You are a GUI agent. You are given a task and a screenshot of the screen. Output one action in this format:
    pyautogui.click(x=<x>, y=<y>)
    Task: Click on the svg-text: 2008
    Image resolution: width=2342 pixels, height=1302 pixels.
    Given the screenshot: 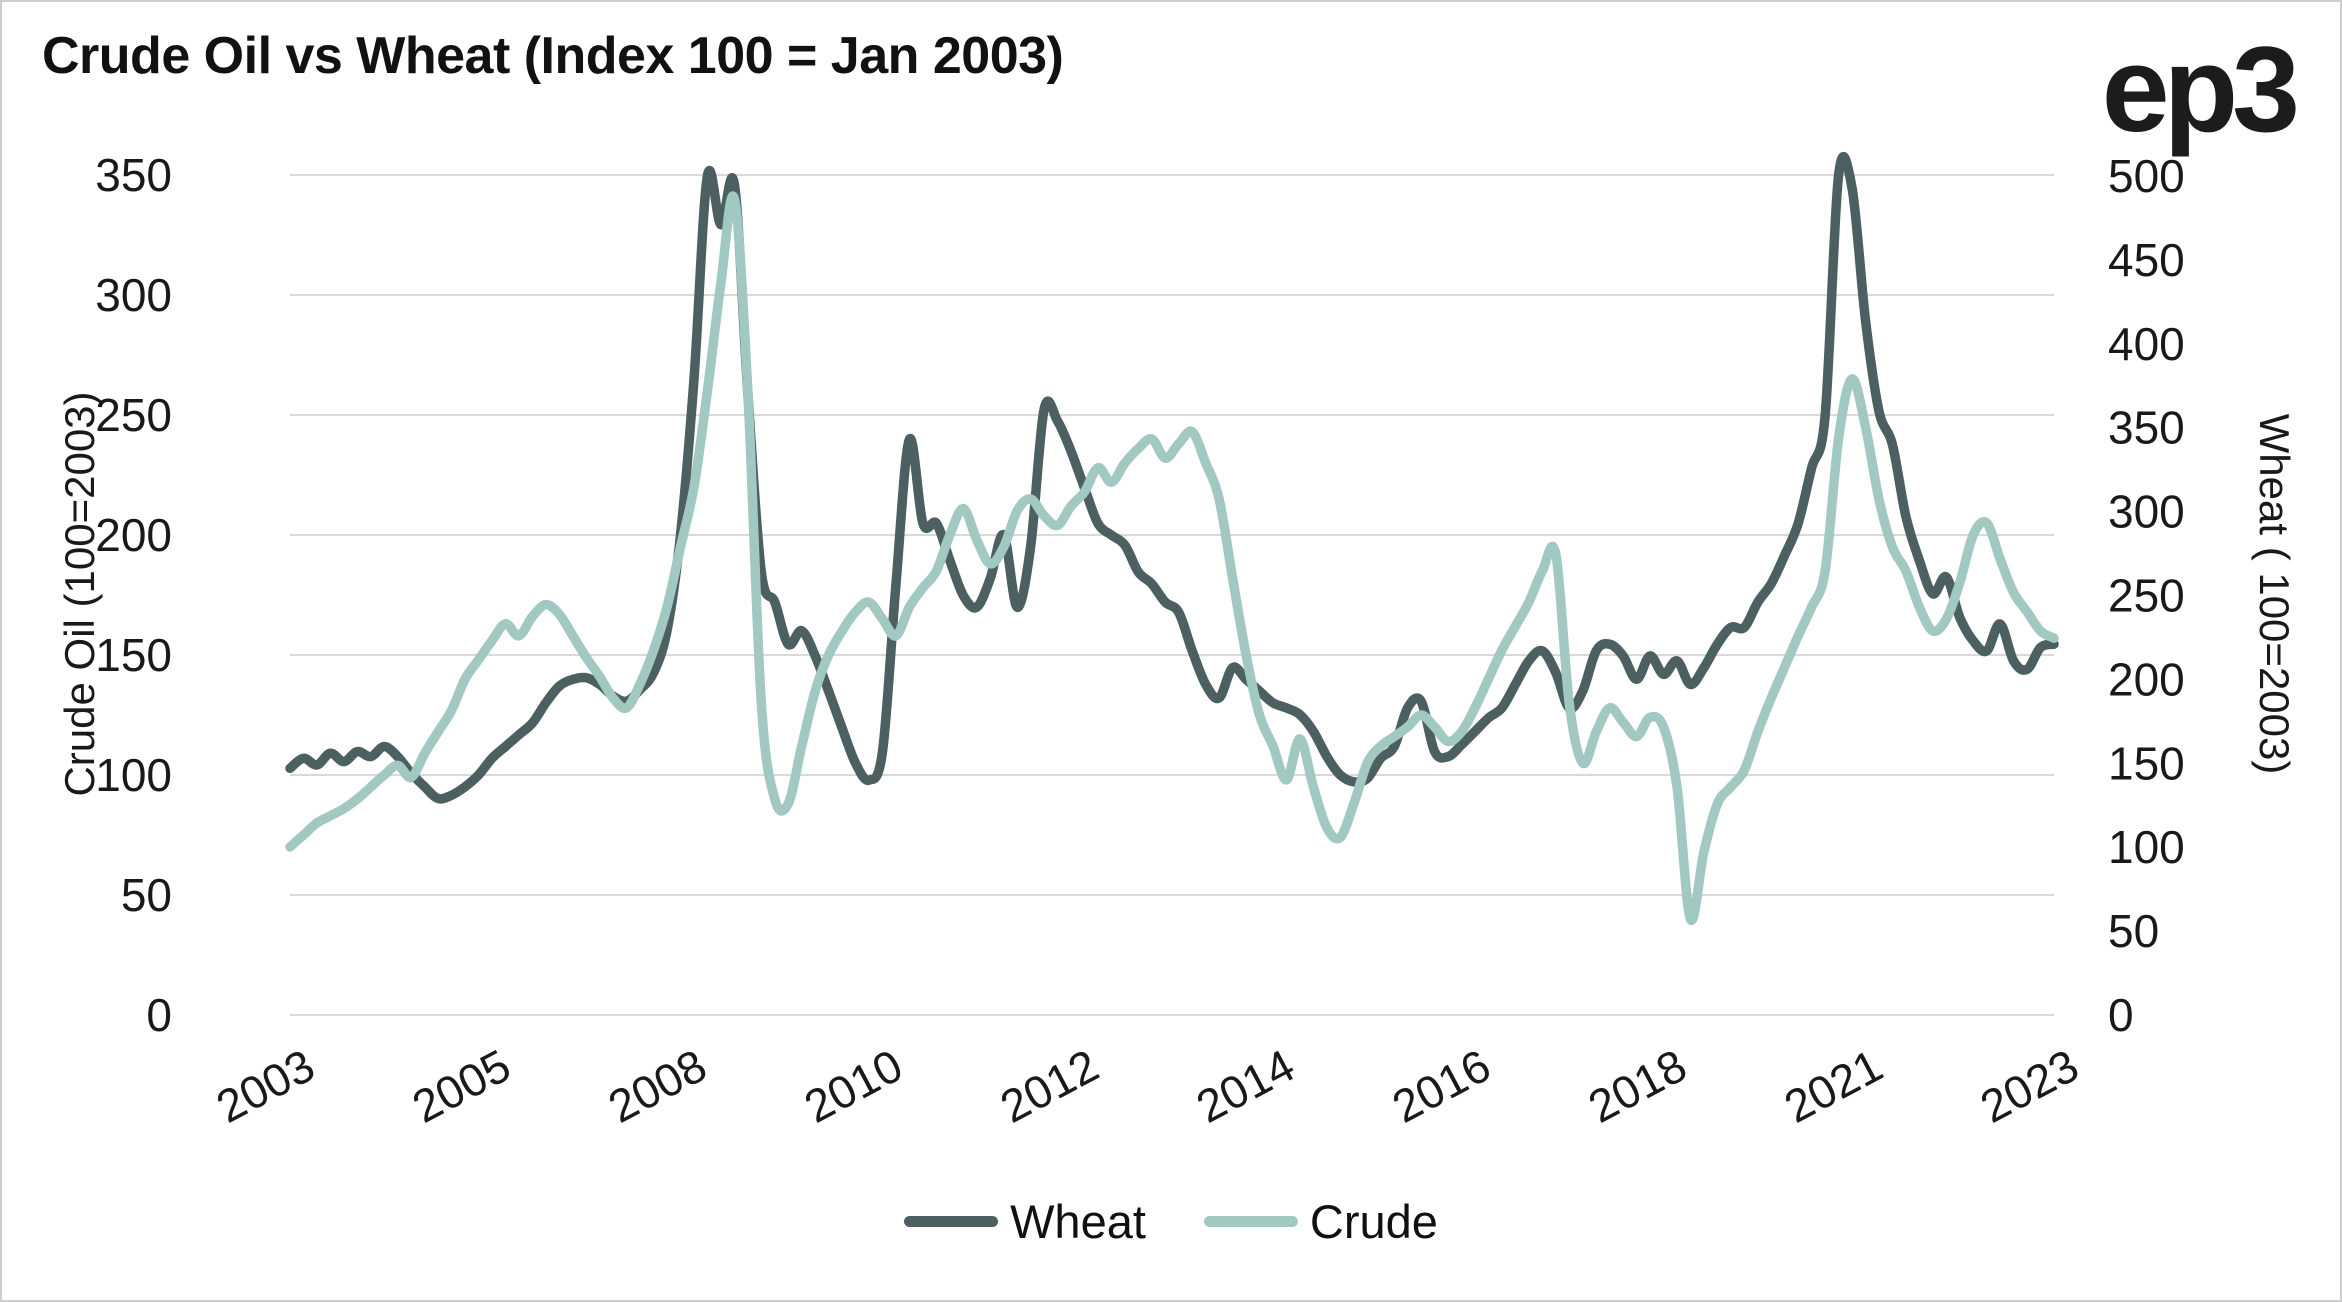 What is the action you would take?
    pyautogui.click(x=657, y=1086)
    